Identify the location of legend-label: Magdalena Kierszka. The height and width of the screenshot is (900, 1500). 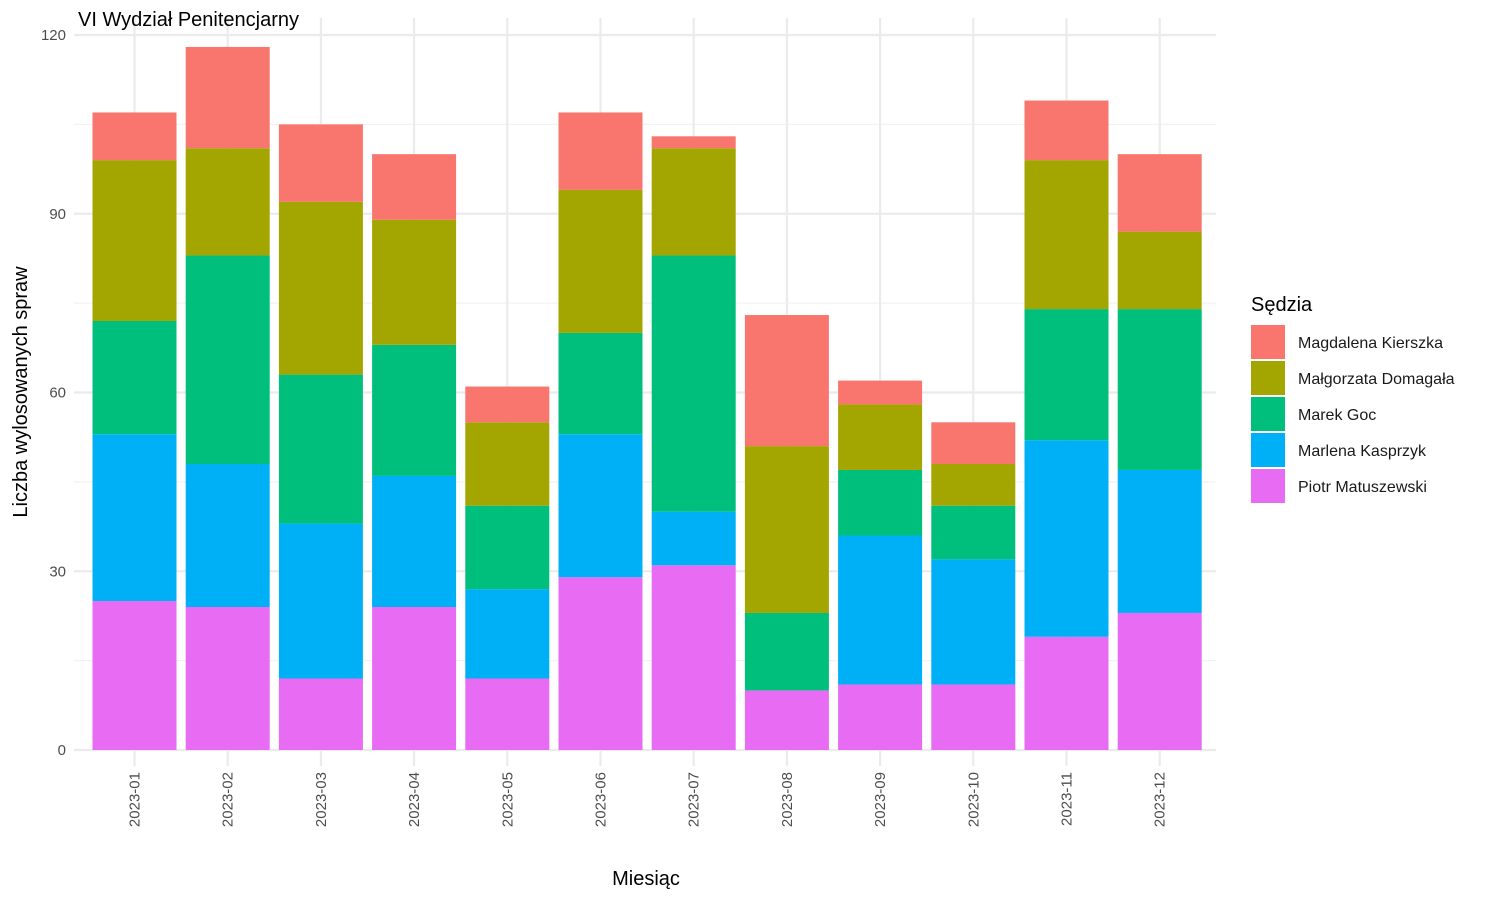
(1370, 343).